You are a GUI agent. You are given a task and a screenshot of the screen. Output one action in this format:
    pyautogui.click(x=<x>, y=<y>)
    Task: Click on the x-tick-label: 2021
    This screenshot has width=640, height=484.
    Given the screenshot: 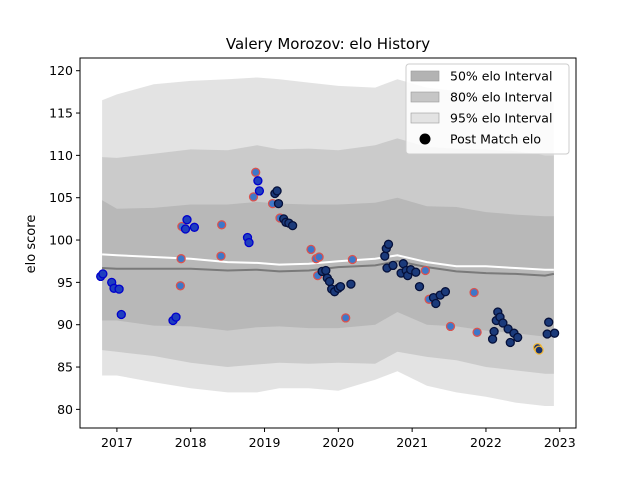 What is the action you would take?
    pyautogui.click(x=412, y=442)
    